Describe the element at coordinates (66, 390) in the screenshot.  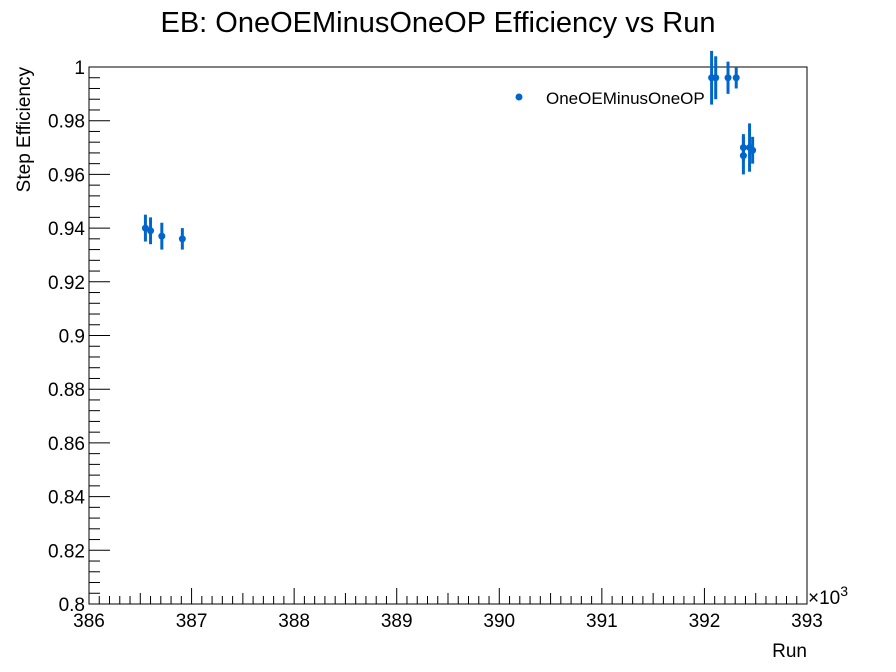
I see `y-tick-label: 0.88` at that location.